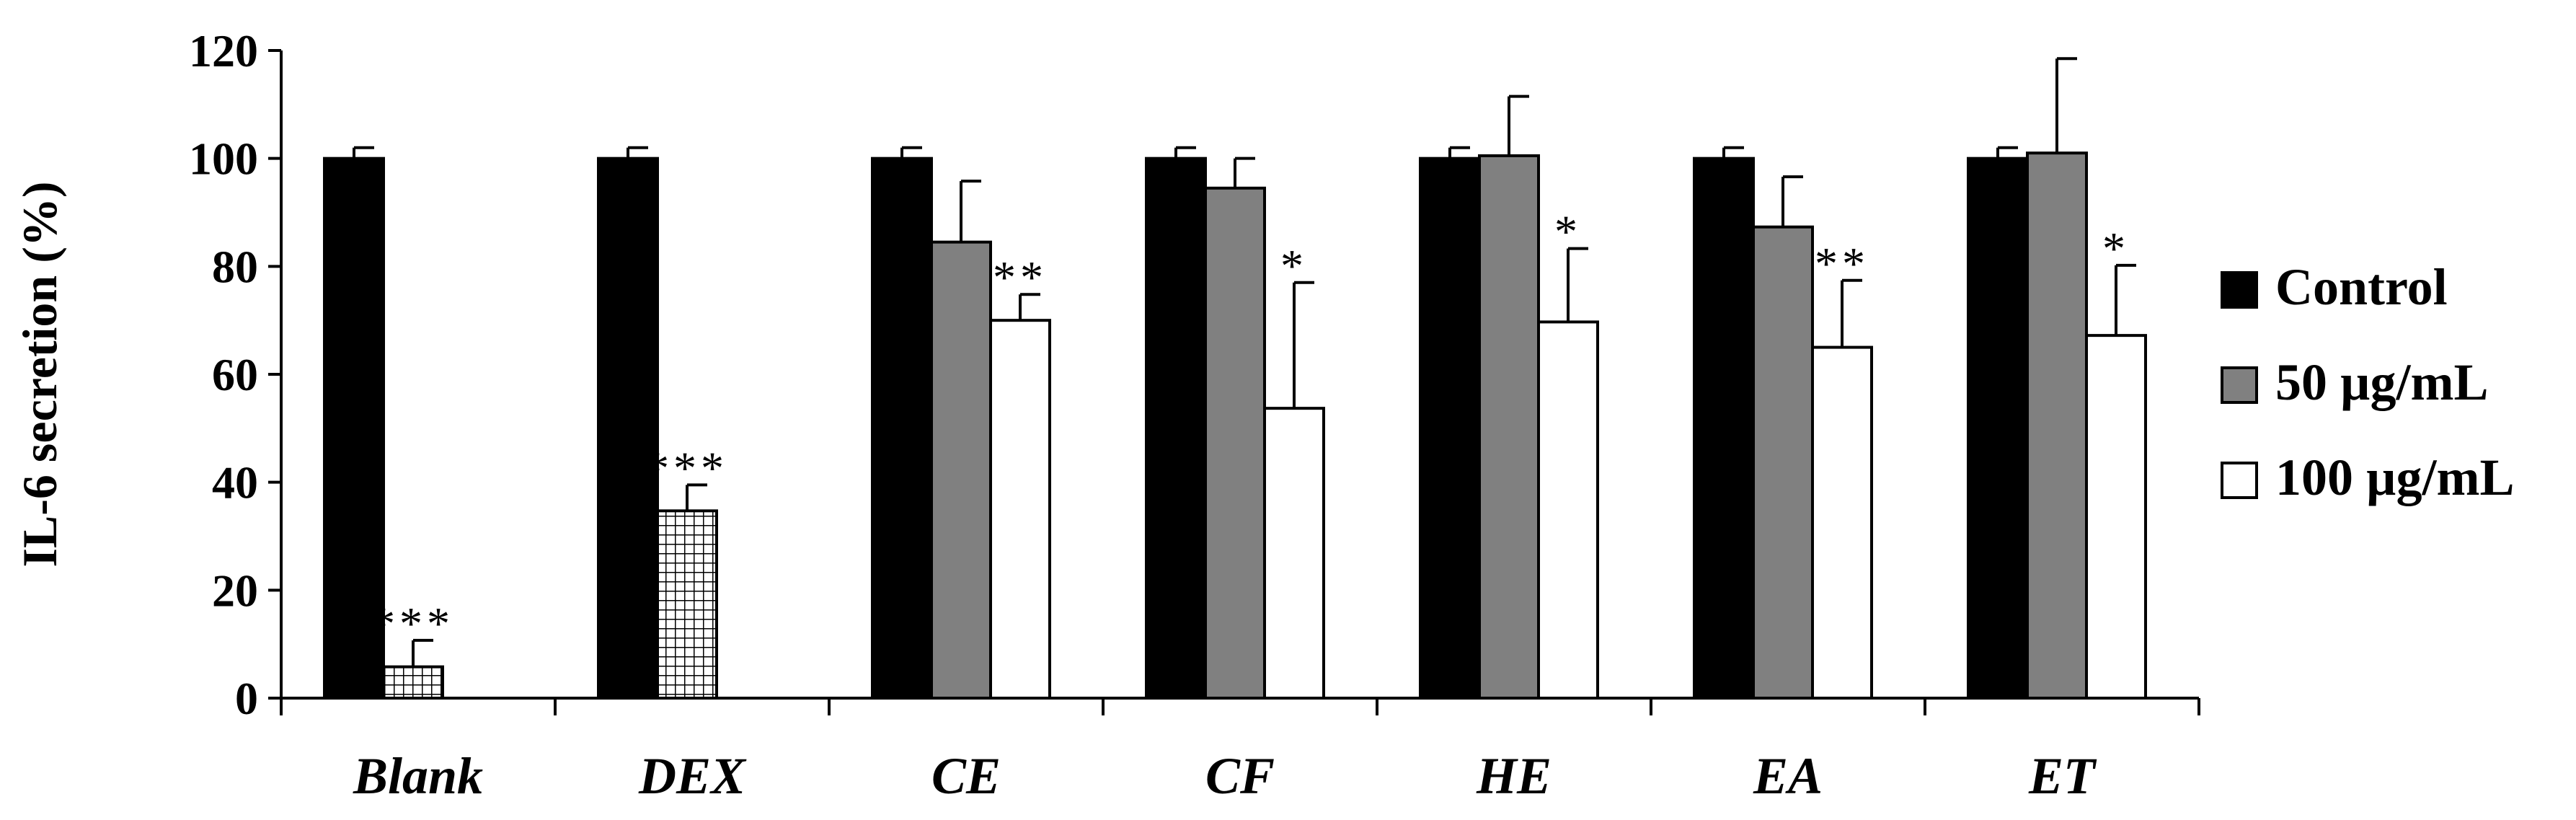 Image resolution: width=2576 pixels, height=820 pixels. I want to click on legend: Control 50 µg/mL 100 µg/mL, so click(2368, 382).